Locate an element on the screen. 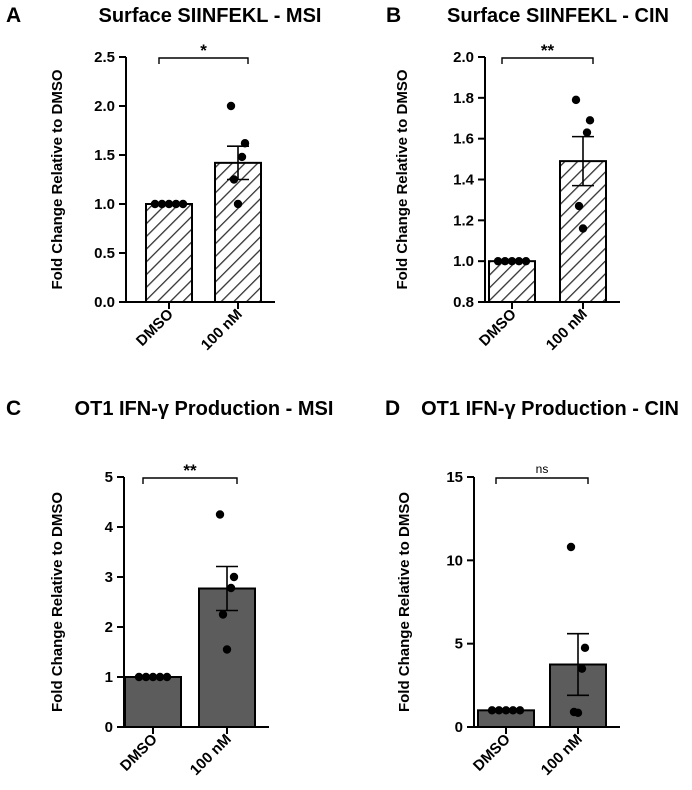 This screenshot has width=692, height=790. y-tick-label: 10 is located at coordinates (454, 560).